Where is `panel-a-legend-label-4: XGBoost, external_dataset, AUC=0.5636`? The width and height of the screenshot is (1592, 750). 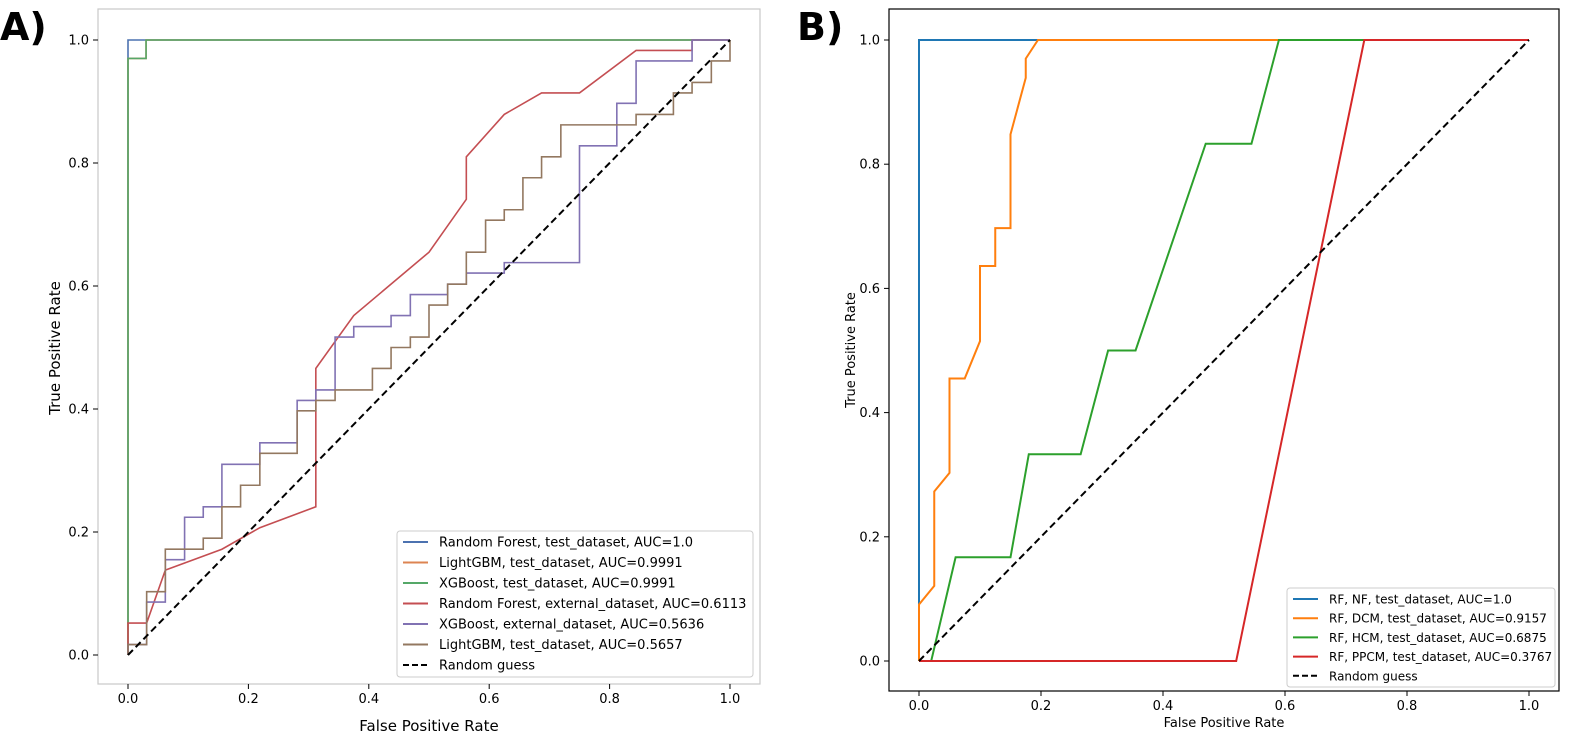
panel-a-legend-label-4: XGBoost, external_dataset, AUC=0.5636 is located at coordinates (571, 625).